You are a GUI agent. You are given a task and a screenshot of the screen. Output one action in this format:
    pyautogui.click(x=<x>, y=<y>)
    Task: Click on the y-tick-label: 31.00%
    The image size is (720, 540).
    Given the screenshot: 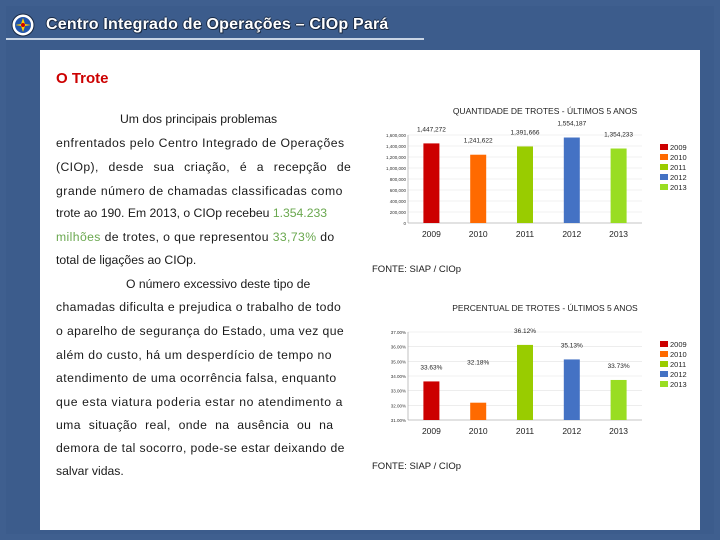 What is the action you would take?
    pyautogui.click(x=398, y=420)
    